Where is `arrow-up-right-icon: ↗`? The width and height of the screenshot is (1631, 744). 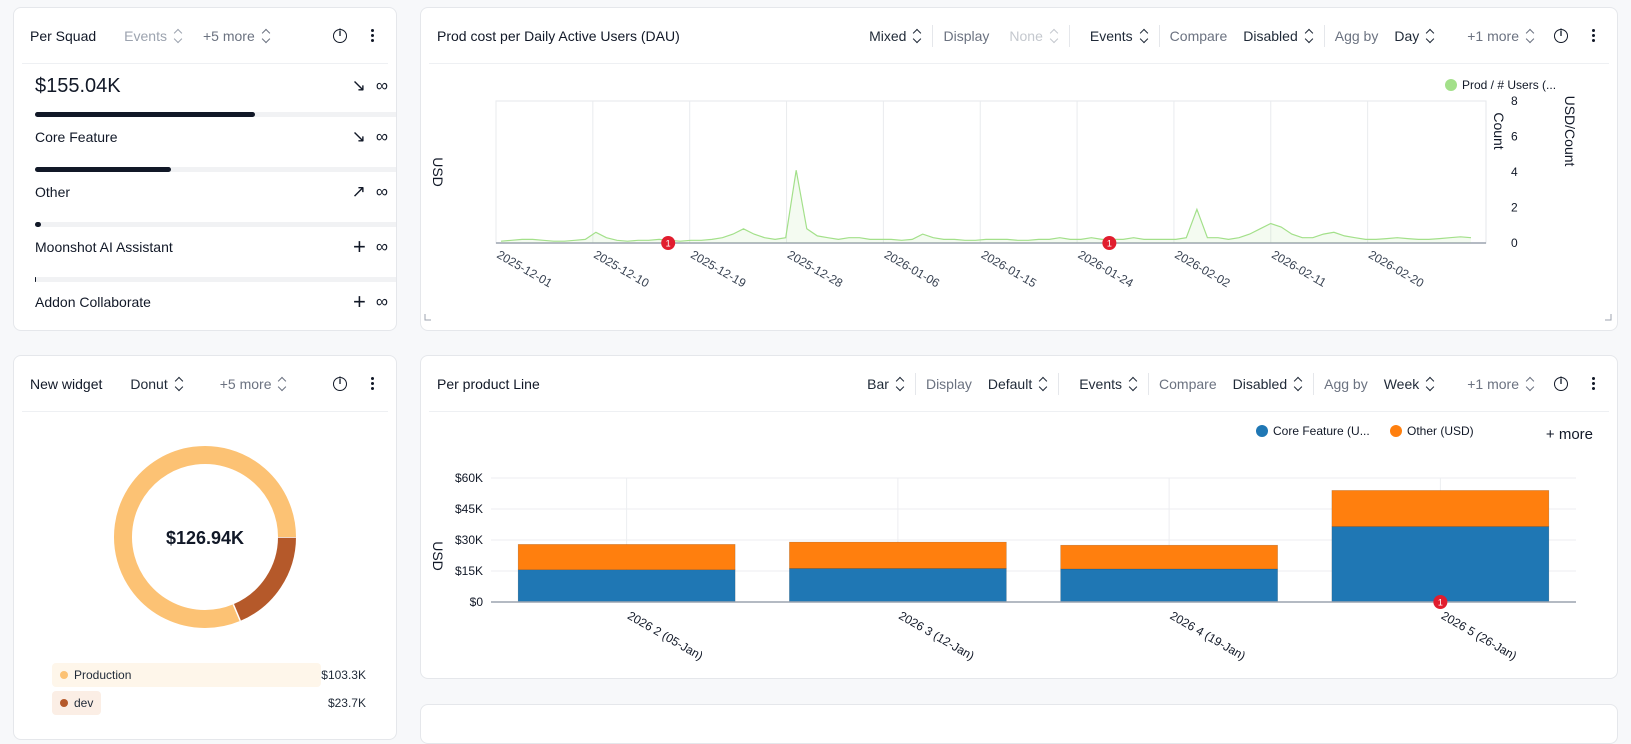
arrow-up-right-icon: ↗ is located at coordinates (358, 191).